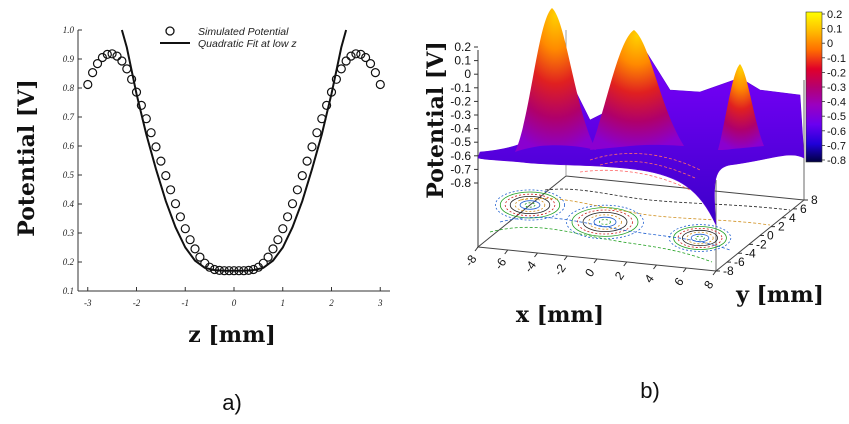 The width and height of the screenshot is (849, 424). I want to click on y-tick-label: 0.2, so click(69, 262).